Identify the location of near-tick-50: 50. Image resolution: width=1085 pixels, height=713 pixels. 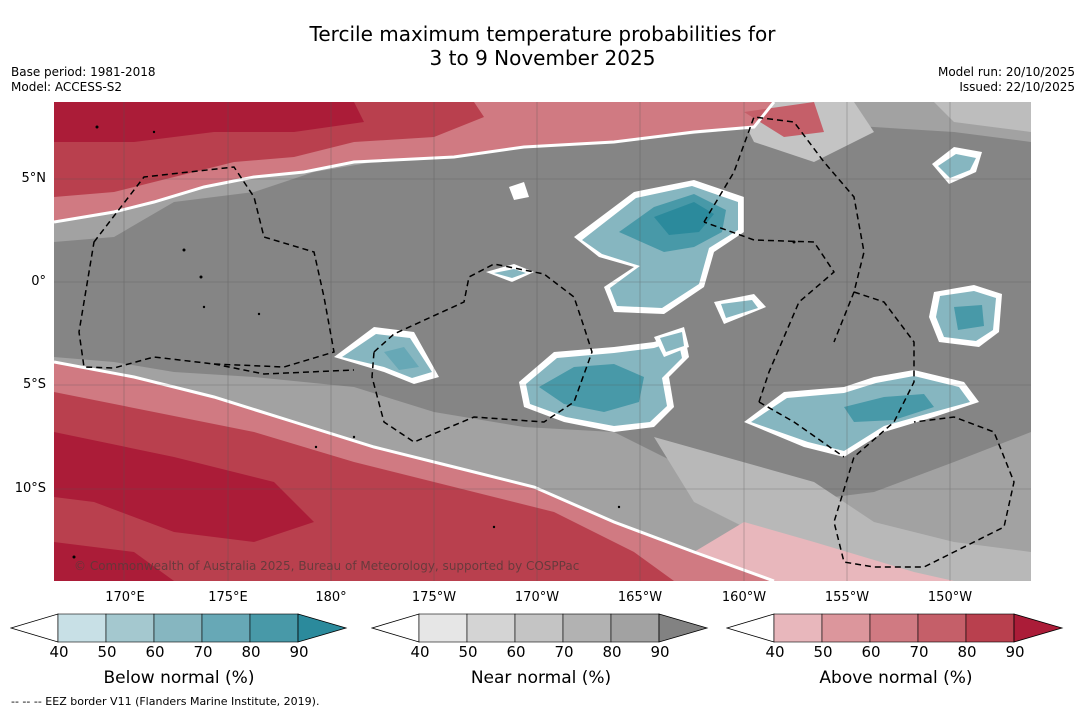
(468, 652).